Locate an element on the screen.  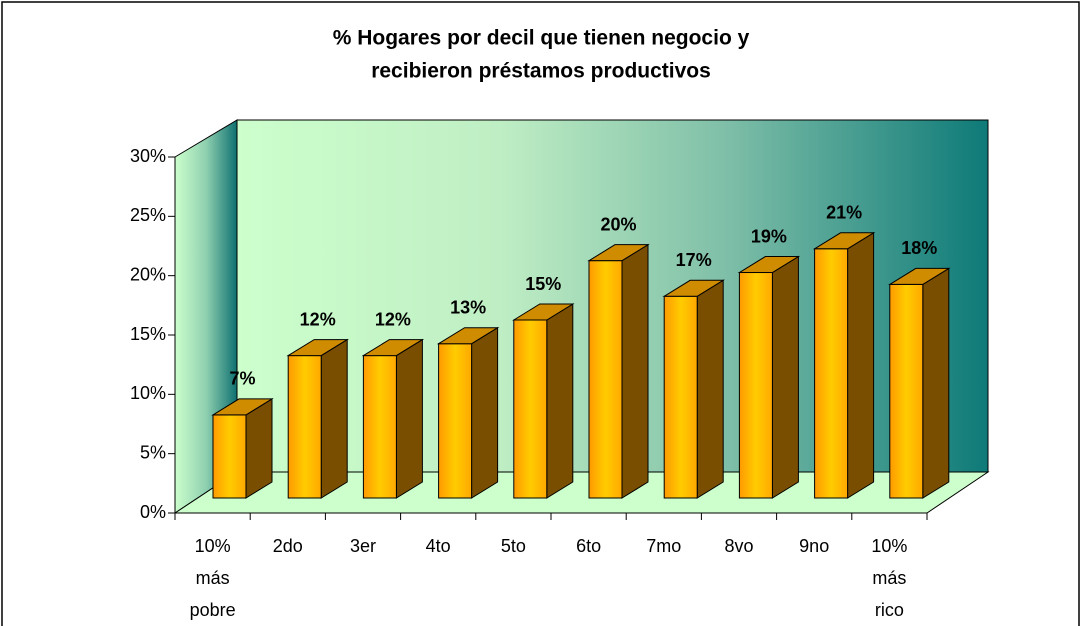
y-tick-label: 10% is located at coordinates (148, 393).